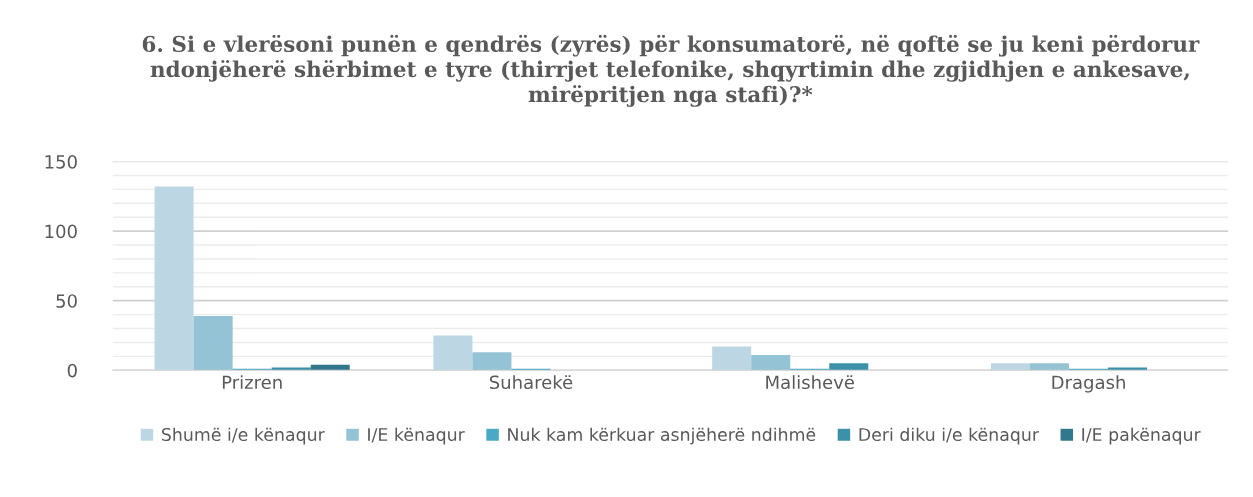 The image size is (1253, 497). What do you see at coordinates (252, 382) in the screenshot?
I see `x-tick-label: Prizren` at bounding box center [252, 382].